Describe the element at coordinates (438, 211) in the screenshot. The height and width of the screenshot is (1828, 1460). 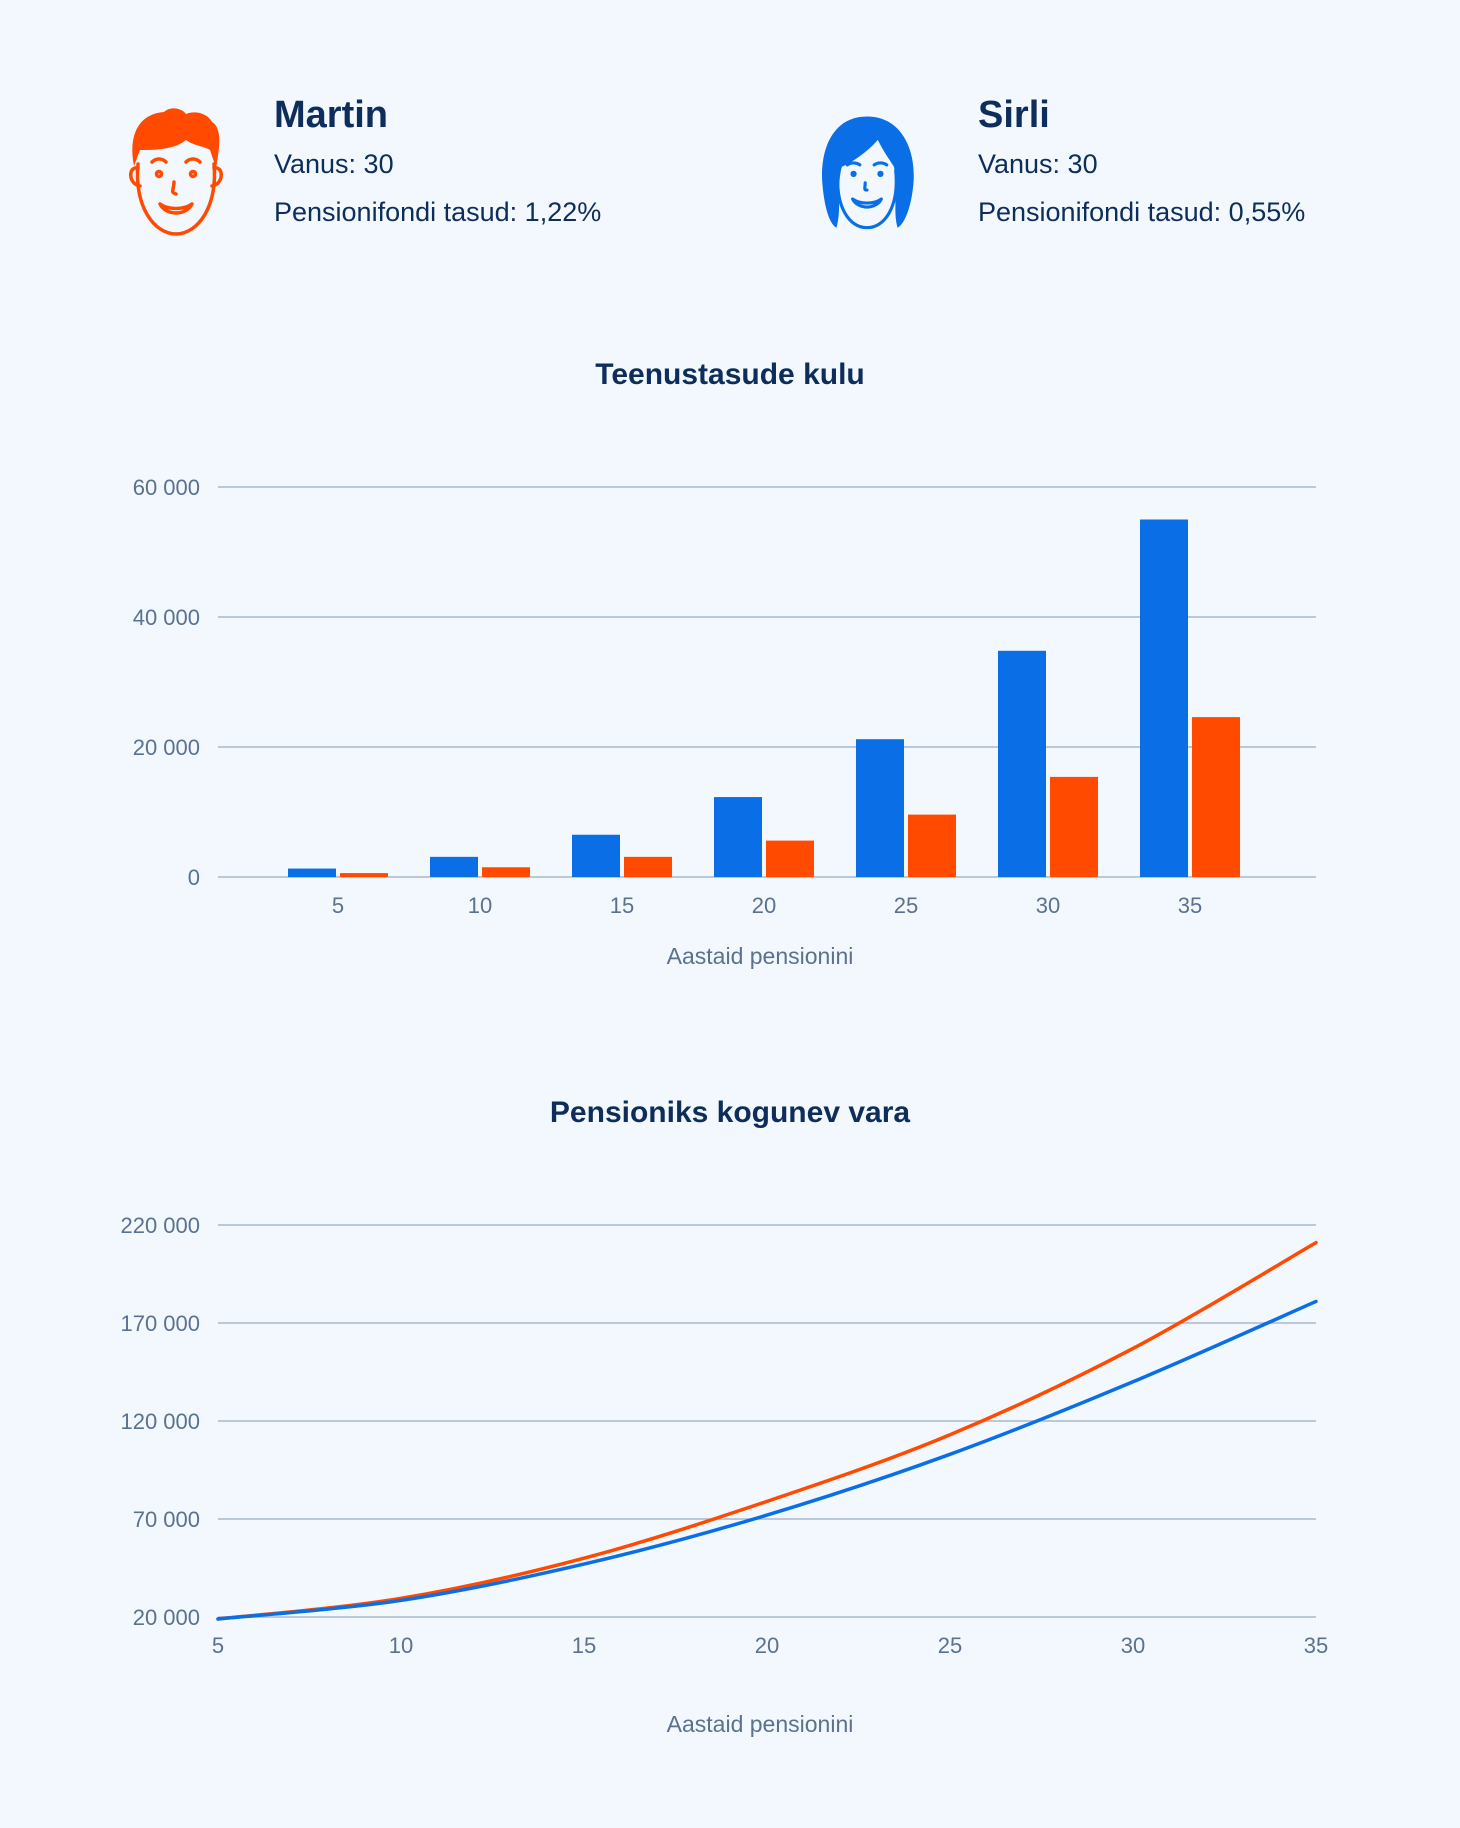
I see `person-fees: Pensionifondi tasud: 1,22%` at that location.